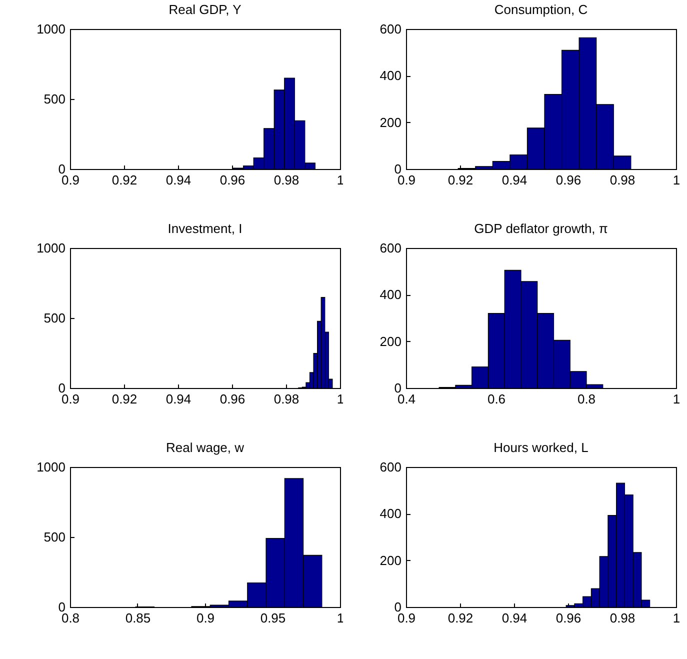 This screenshot has height=659, width=687. Describe the element at coordinates (541, 228) in the screenshot. I see `chart-title: GDP deflator growth, π` at that location.